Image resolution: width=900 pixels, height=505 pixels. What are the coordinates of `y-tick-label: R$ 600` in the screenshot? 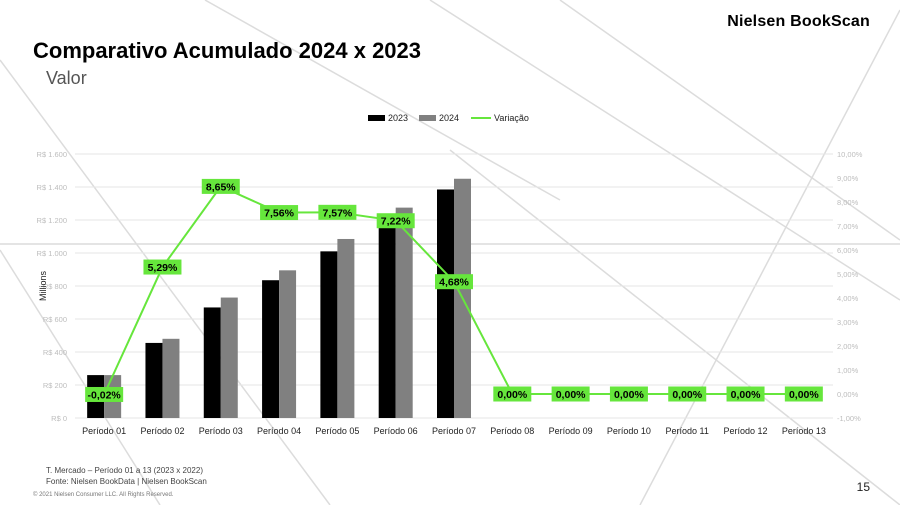 It's located at (55, 319).